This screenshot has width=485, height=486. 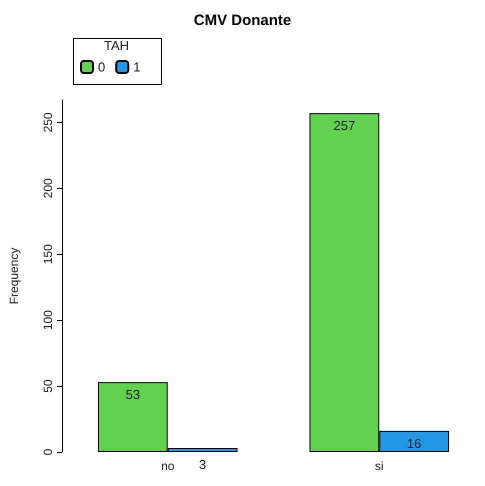 I want to click on x-tick-label: si, so click(x=379, y=466).